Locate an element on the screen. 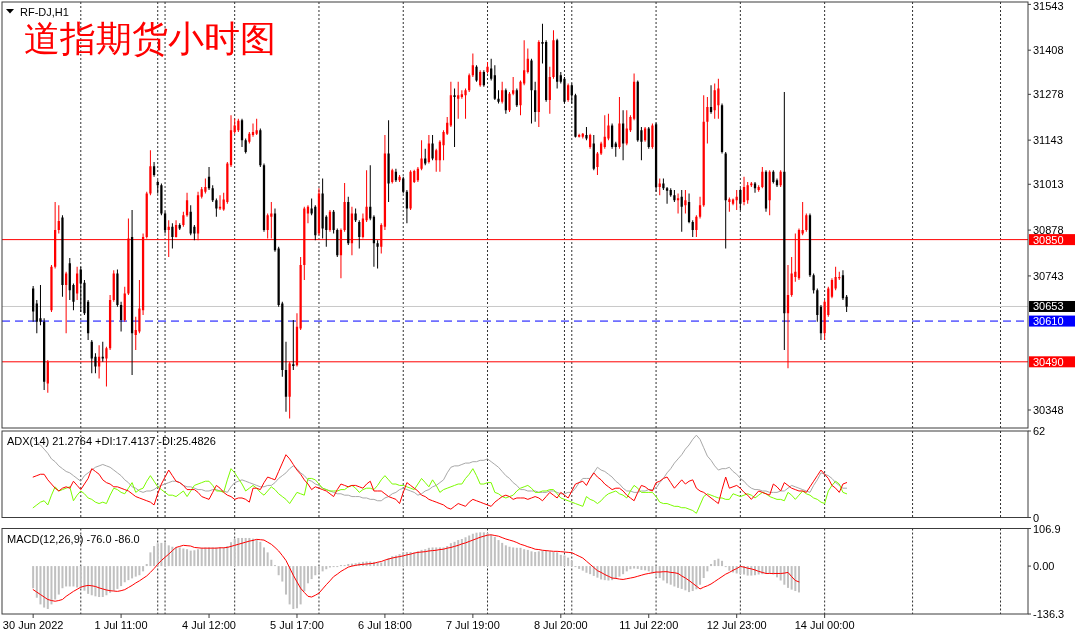  chart-title: ADX(14) 21.2764 +DI:17.4137 -DI:25.4826 is located at coordinates (111, 441).